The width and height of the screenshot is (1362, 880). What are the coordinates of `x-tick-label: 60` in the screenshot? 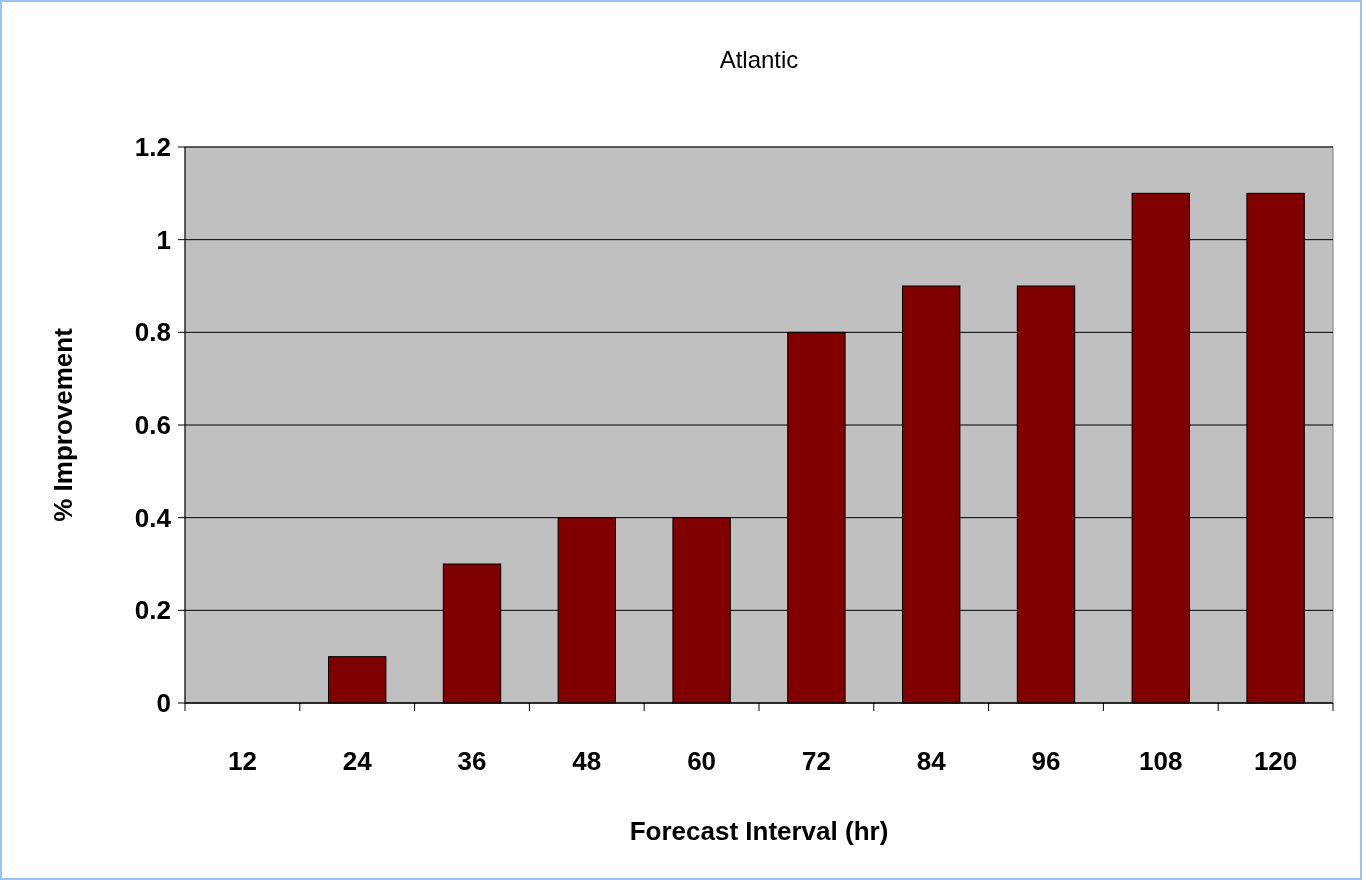 It's located at (702, 761).